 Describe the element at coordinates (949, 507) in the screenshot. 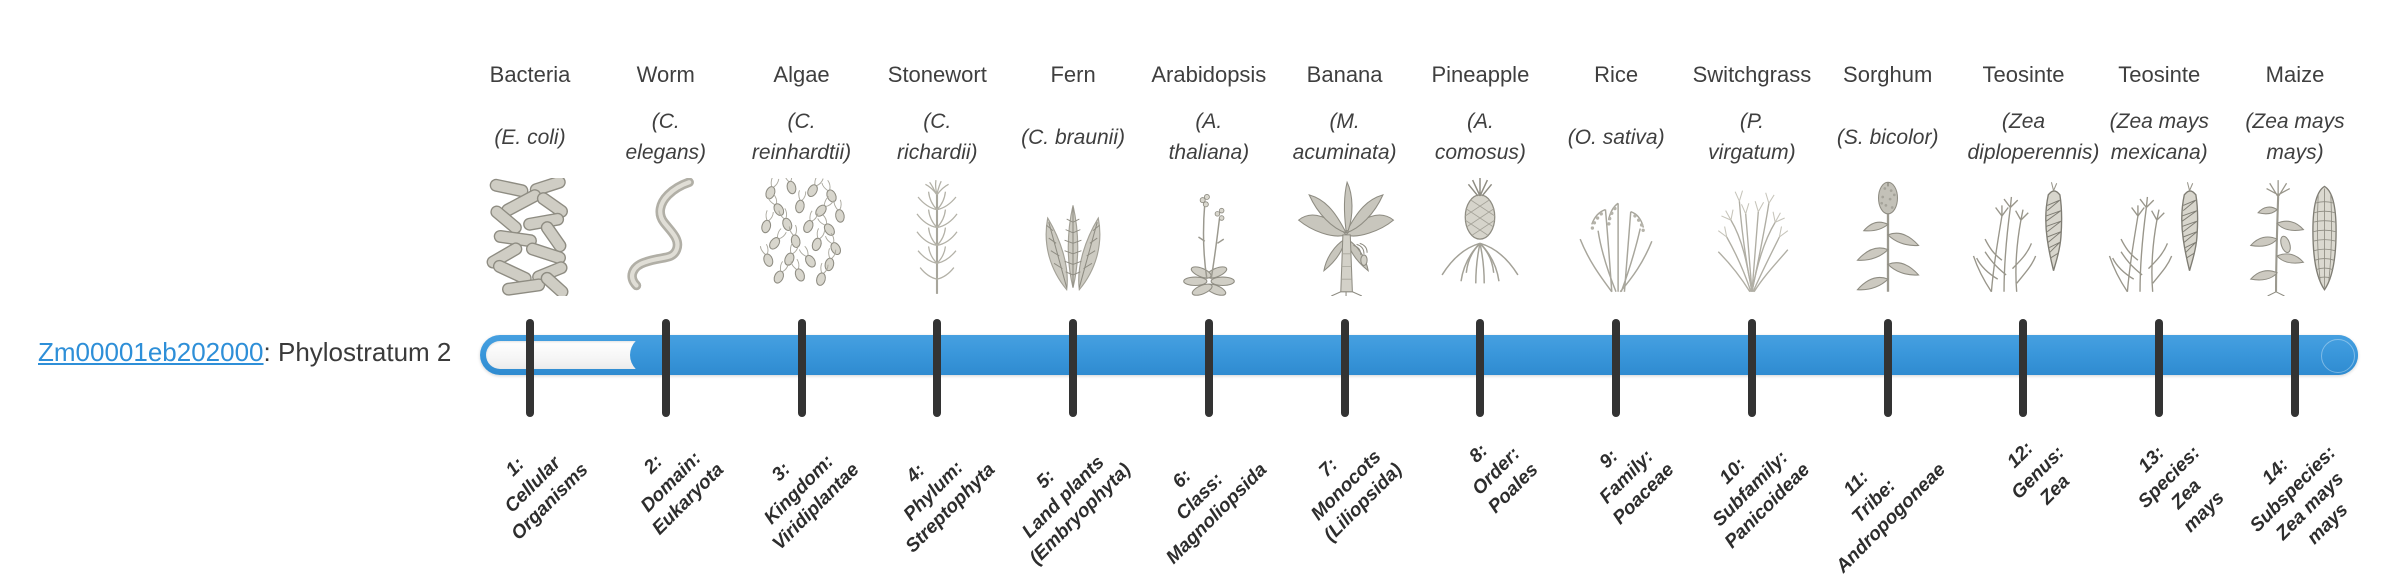

I see `stage-label: 4: Phylum: Streptophyta` at that location.